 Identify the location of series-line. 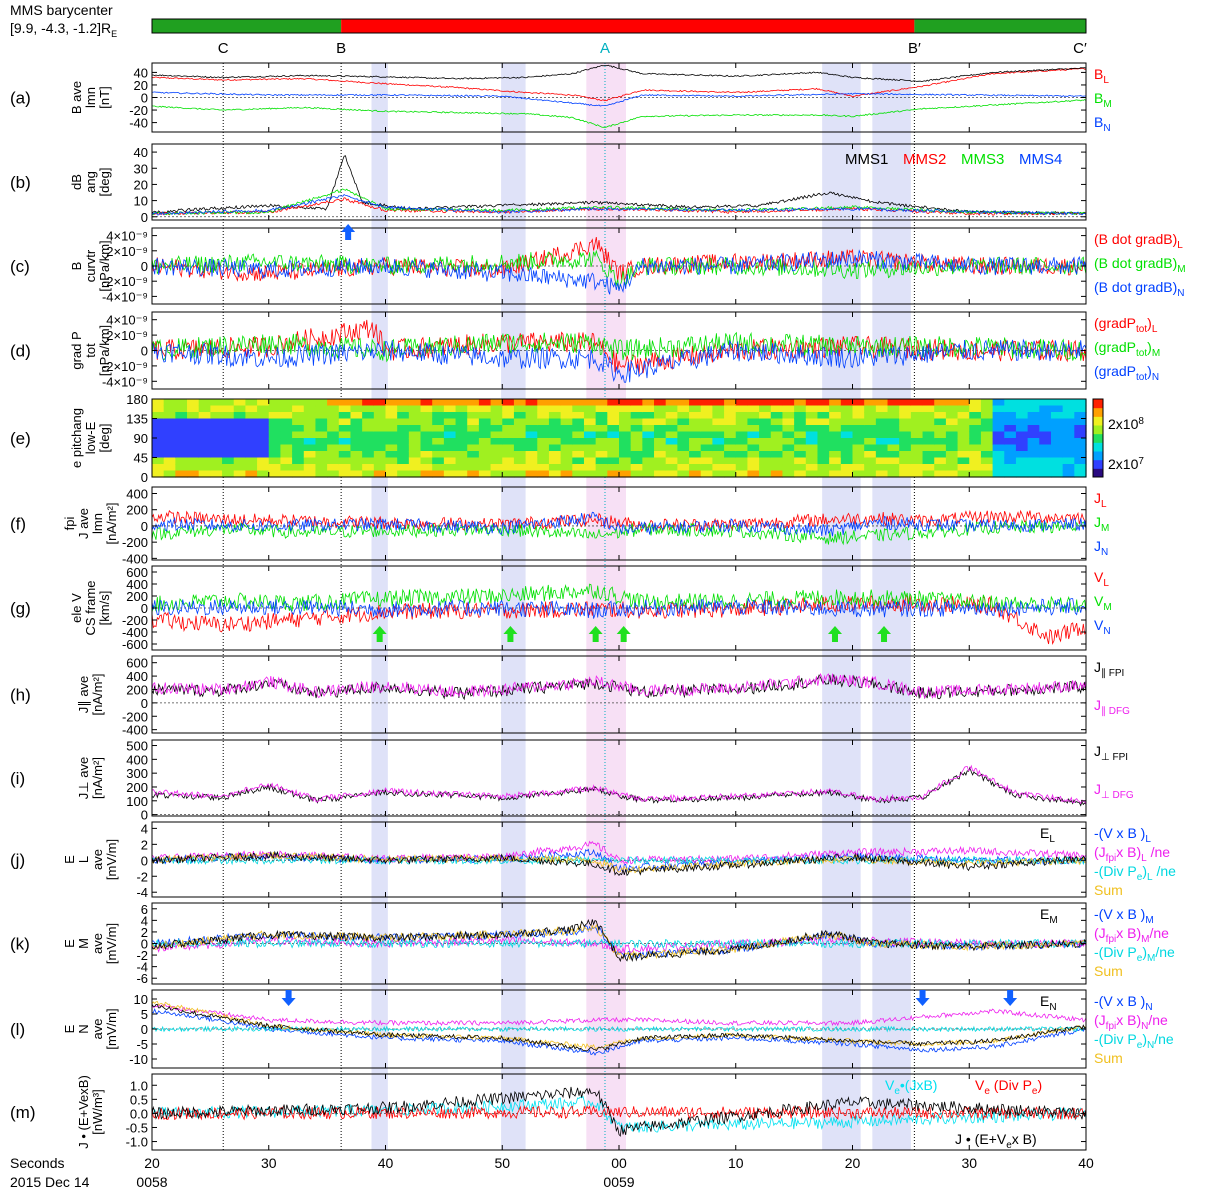
(619, 598).